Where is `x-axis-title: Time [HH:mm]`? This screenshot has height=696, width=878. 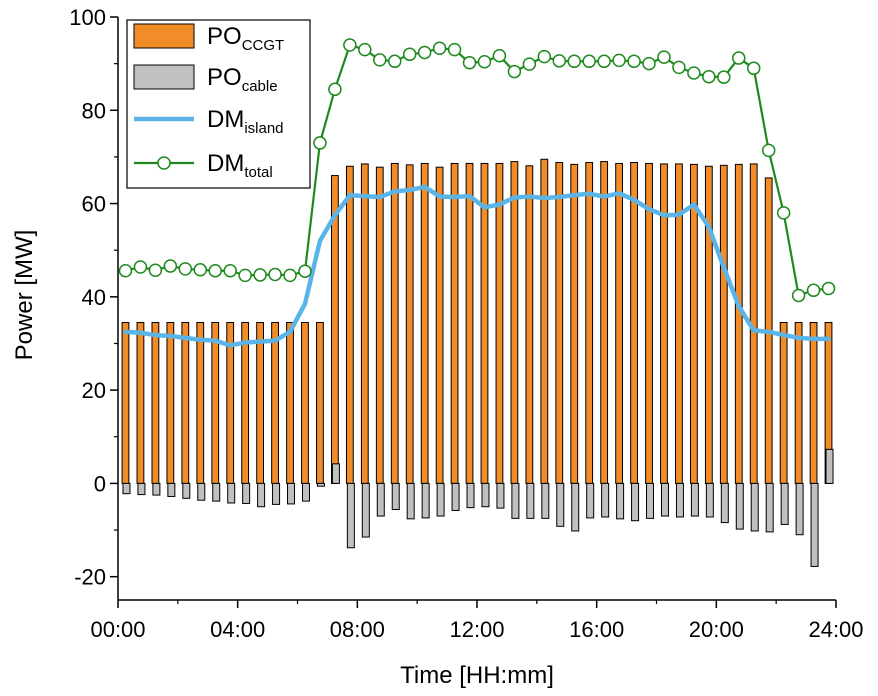
x-axis-title: Time [HH:mm] is located at coordinates (477, 675).